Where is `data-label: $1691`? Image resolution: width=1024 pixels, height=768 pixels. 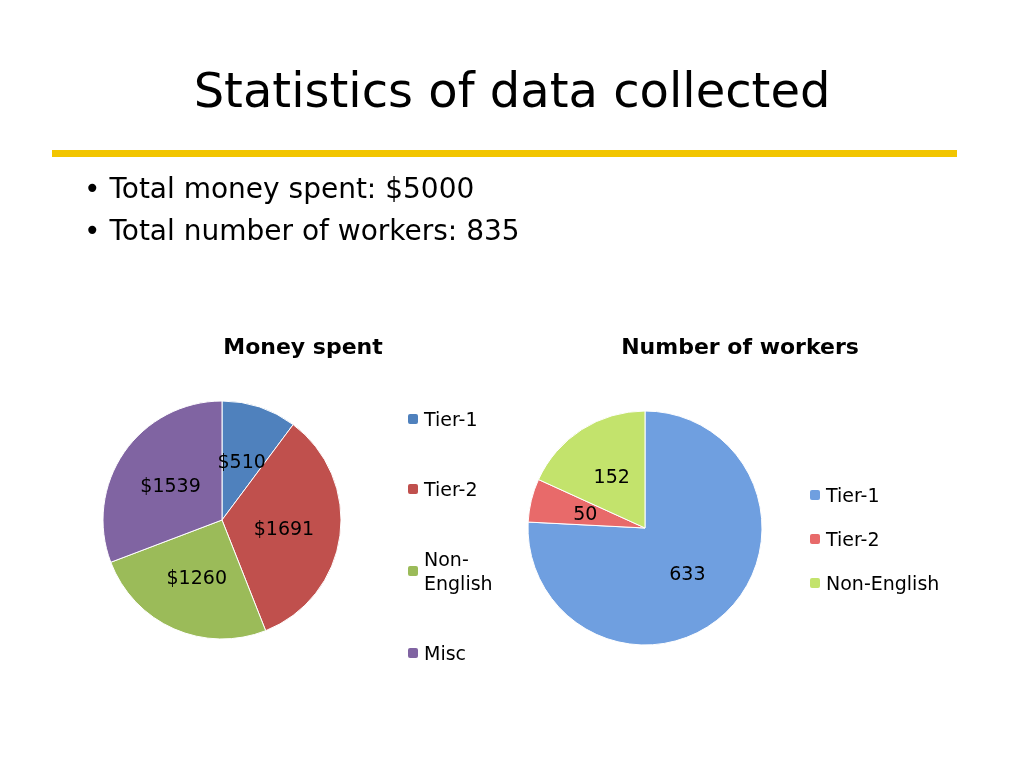 data-label: $1691 is located at coordinates (284, 528).